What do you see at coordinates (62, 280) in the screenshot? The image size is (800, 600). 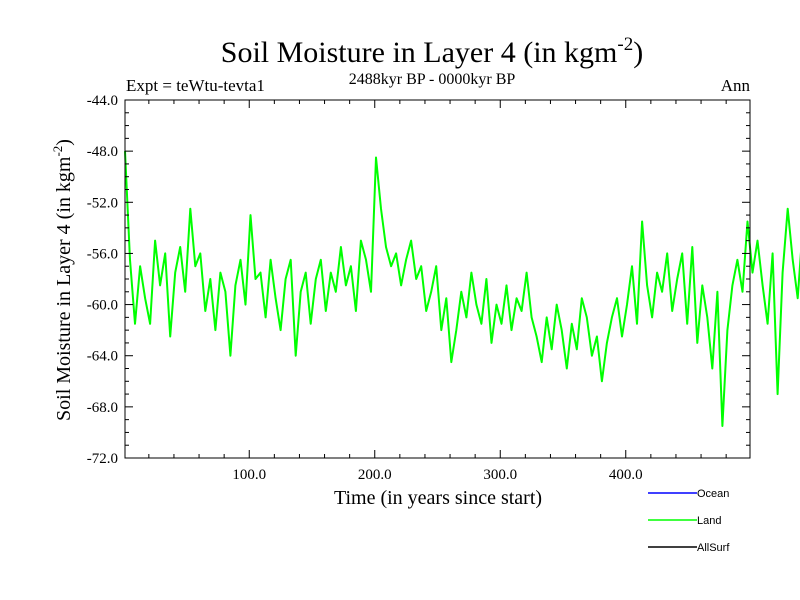 I see `y-axis-label: Soil Moisture in Layer 4 (in kgm-2)` at bounding box center [62, 280].